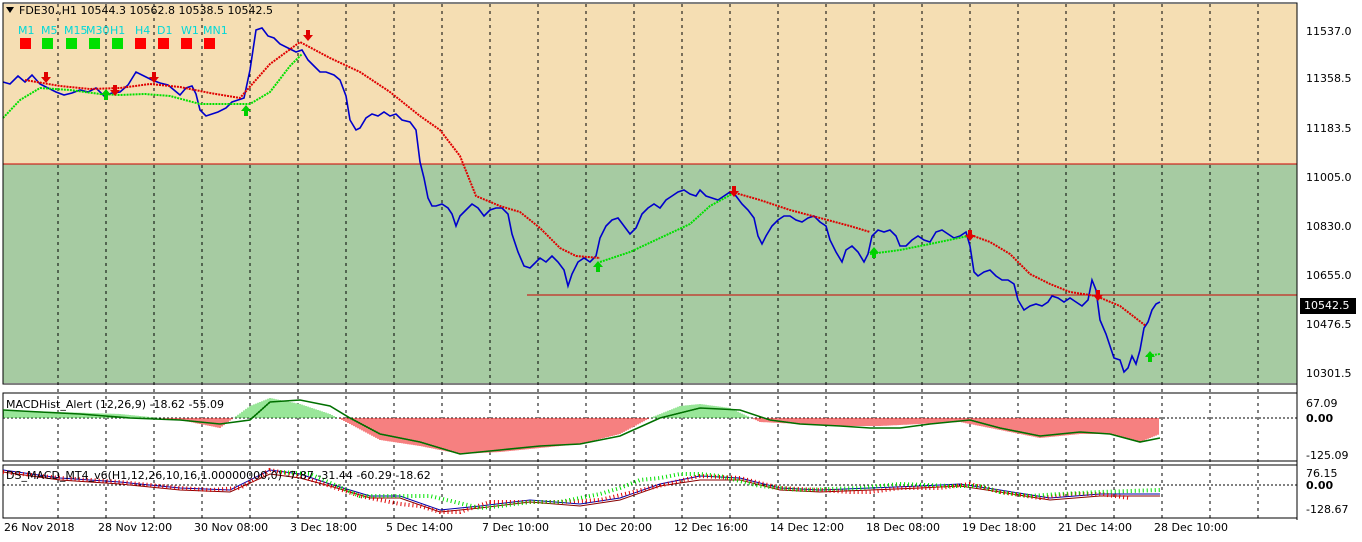  Describe the element at coordinates (39, 527) in the screenshot. I see `date-tick: 26 Nov 2018` at that location.